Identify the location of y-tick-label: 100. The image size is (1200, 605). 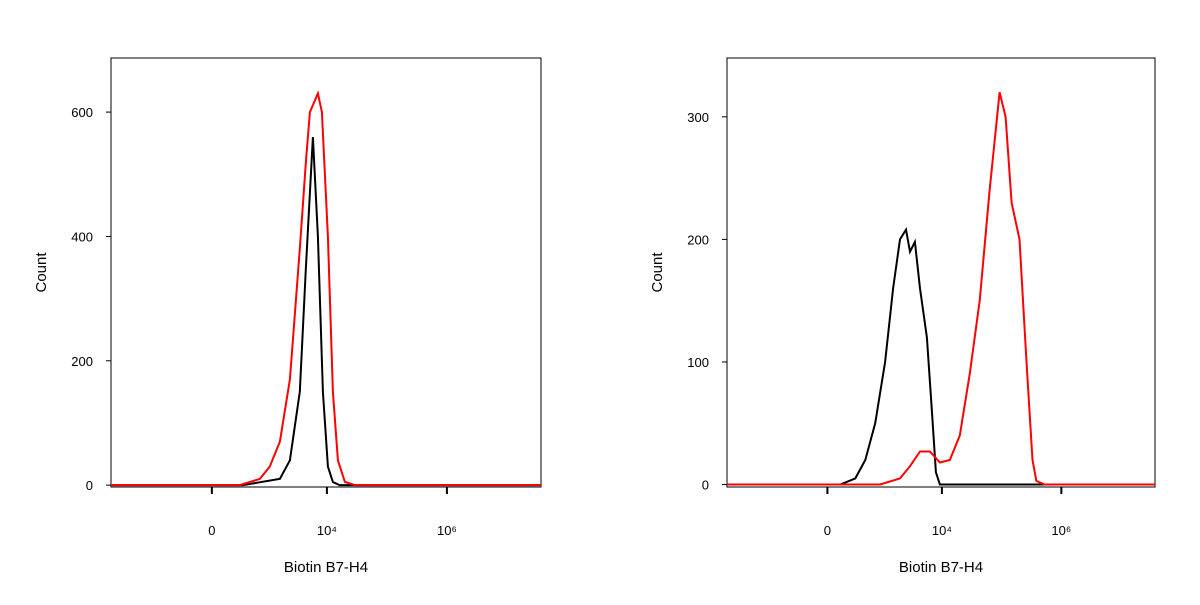
(698, 362).